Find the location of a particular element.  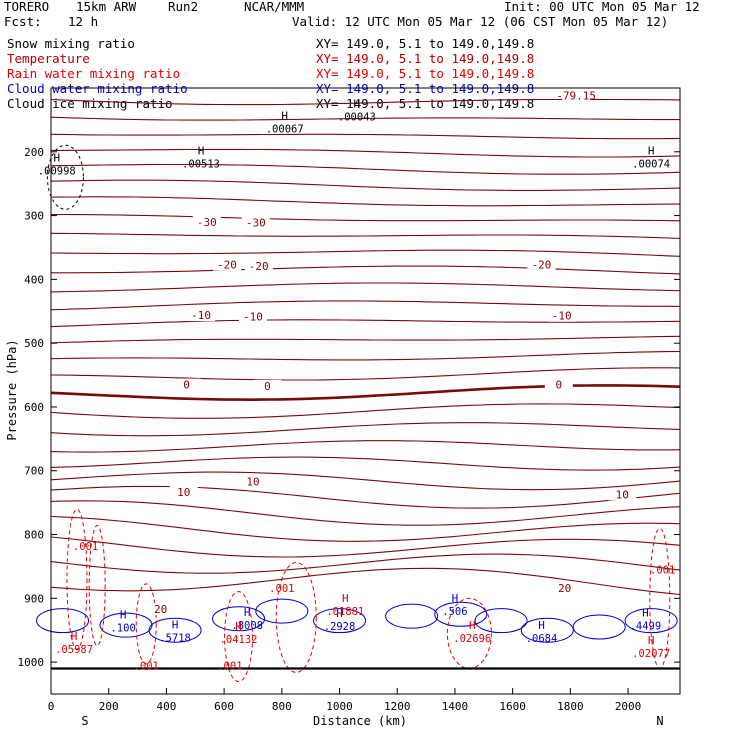

x-tick-label: 200 is located at coordinates (109, 706).